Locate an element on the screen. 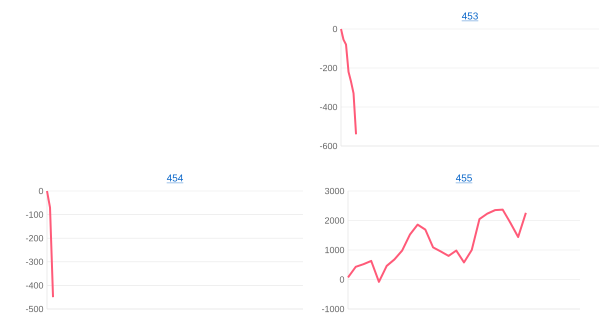 The width and height of the screenshot is (608, 332). y-tick-label: 1000 is located at coordinates (334, 250).